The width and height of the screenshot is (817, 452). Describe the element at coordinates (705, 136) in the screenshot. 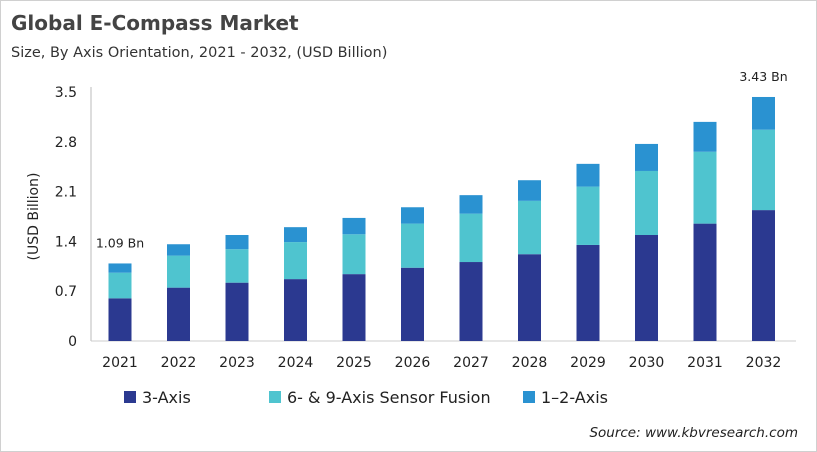

I see `bar-segment-1-2-axis-2031` at that location.